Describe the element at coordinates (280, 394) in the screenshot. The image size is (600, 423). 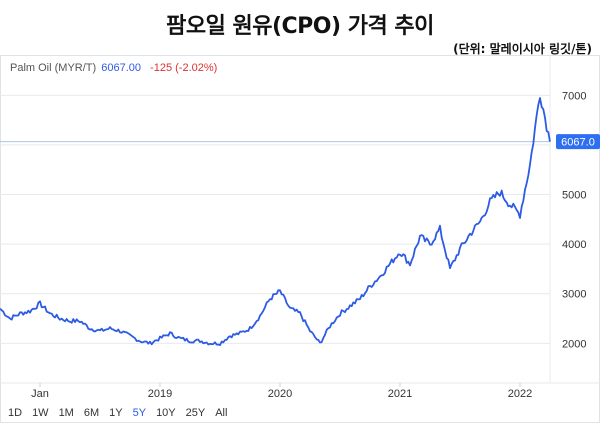
I see `x-tick-label: 2020` at that location.